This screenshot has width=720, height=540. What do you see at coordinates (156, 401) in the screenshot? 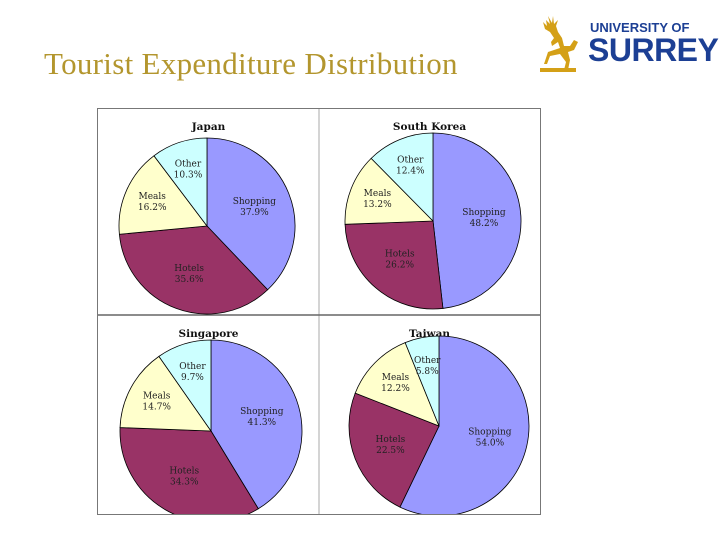
I see `slice-label-meals: Meals 14.7%` at bounding box center [156, 401].